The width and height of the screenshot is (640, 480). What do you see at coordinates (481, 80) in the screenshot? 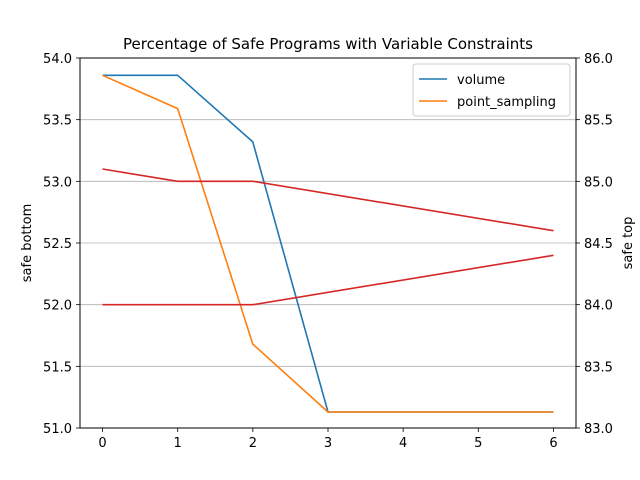
I see `legend-label-volume: volume` at bounding box center [481, 80].